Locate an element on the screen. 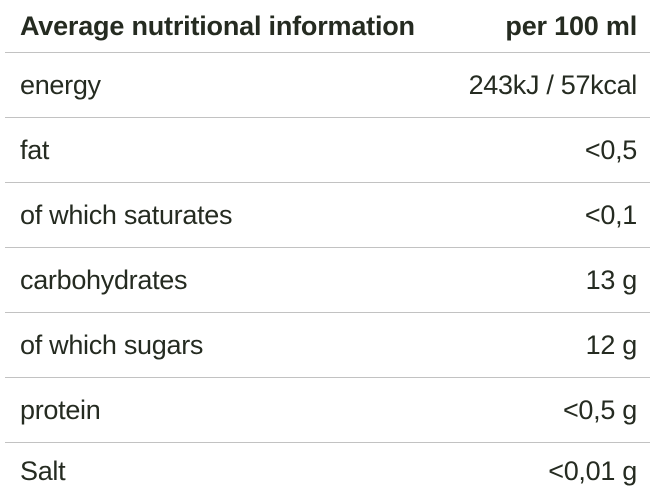 This screenshot has height=500, width=655. nutrient-value: <0,1 is located at coordinates (610, 214).